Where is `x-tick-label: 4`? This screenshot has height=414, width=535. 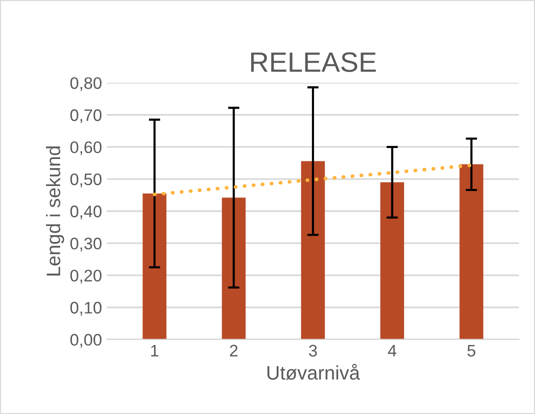
x-tick-label: 4 is located at coordinates (392, 350).